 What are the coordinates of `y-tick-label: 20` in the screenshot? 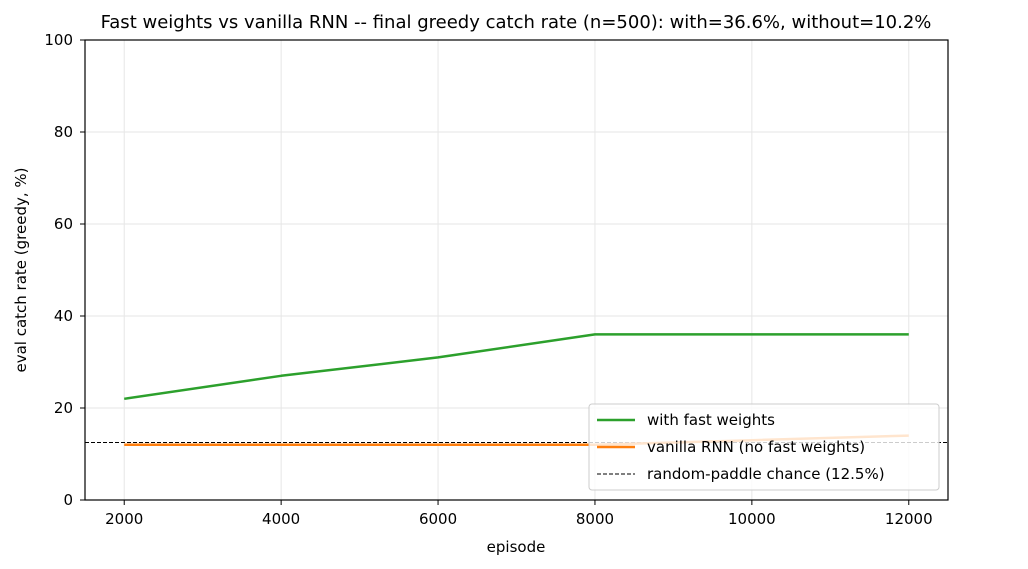 It's located at (63, 408).